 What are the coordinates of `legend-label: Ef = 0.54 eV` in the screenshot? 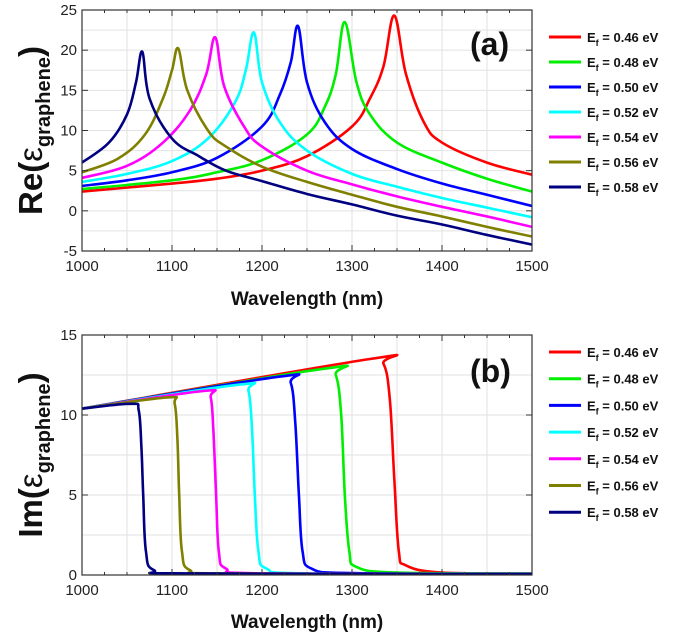 It's located at (623, 461).